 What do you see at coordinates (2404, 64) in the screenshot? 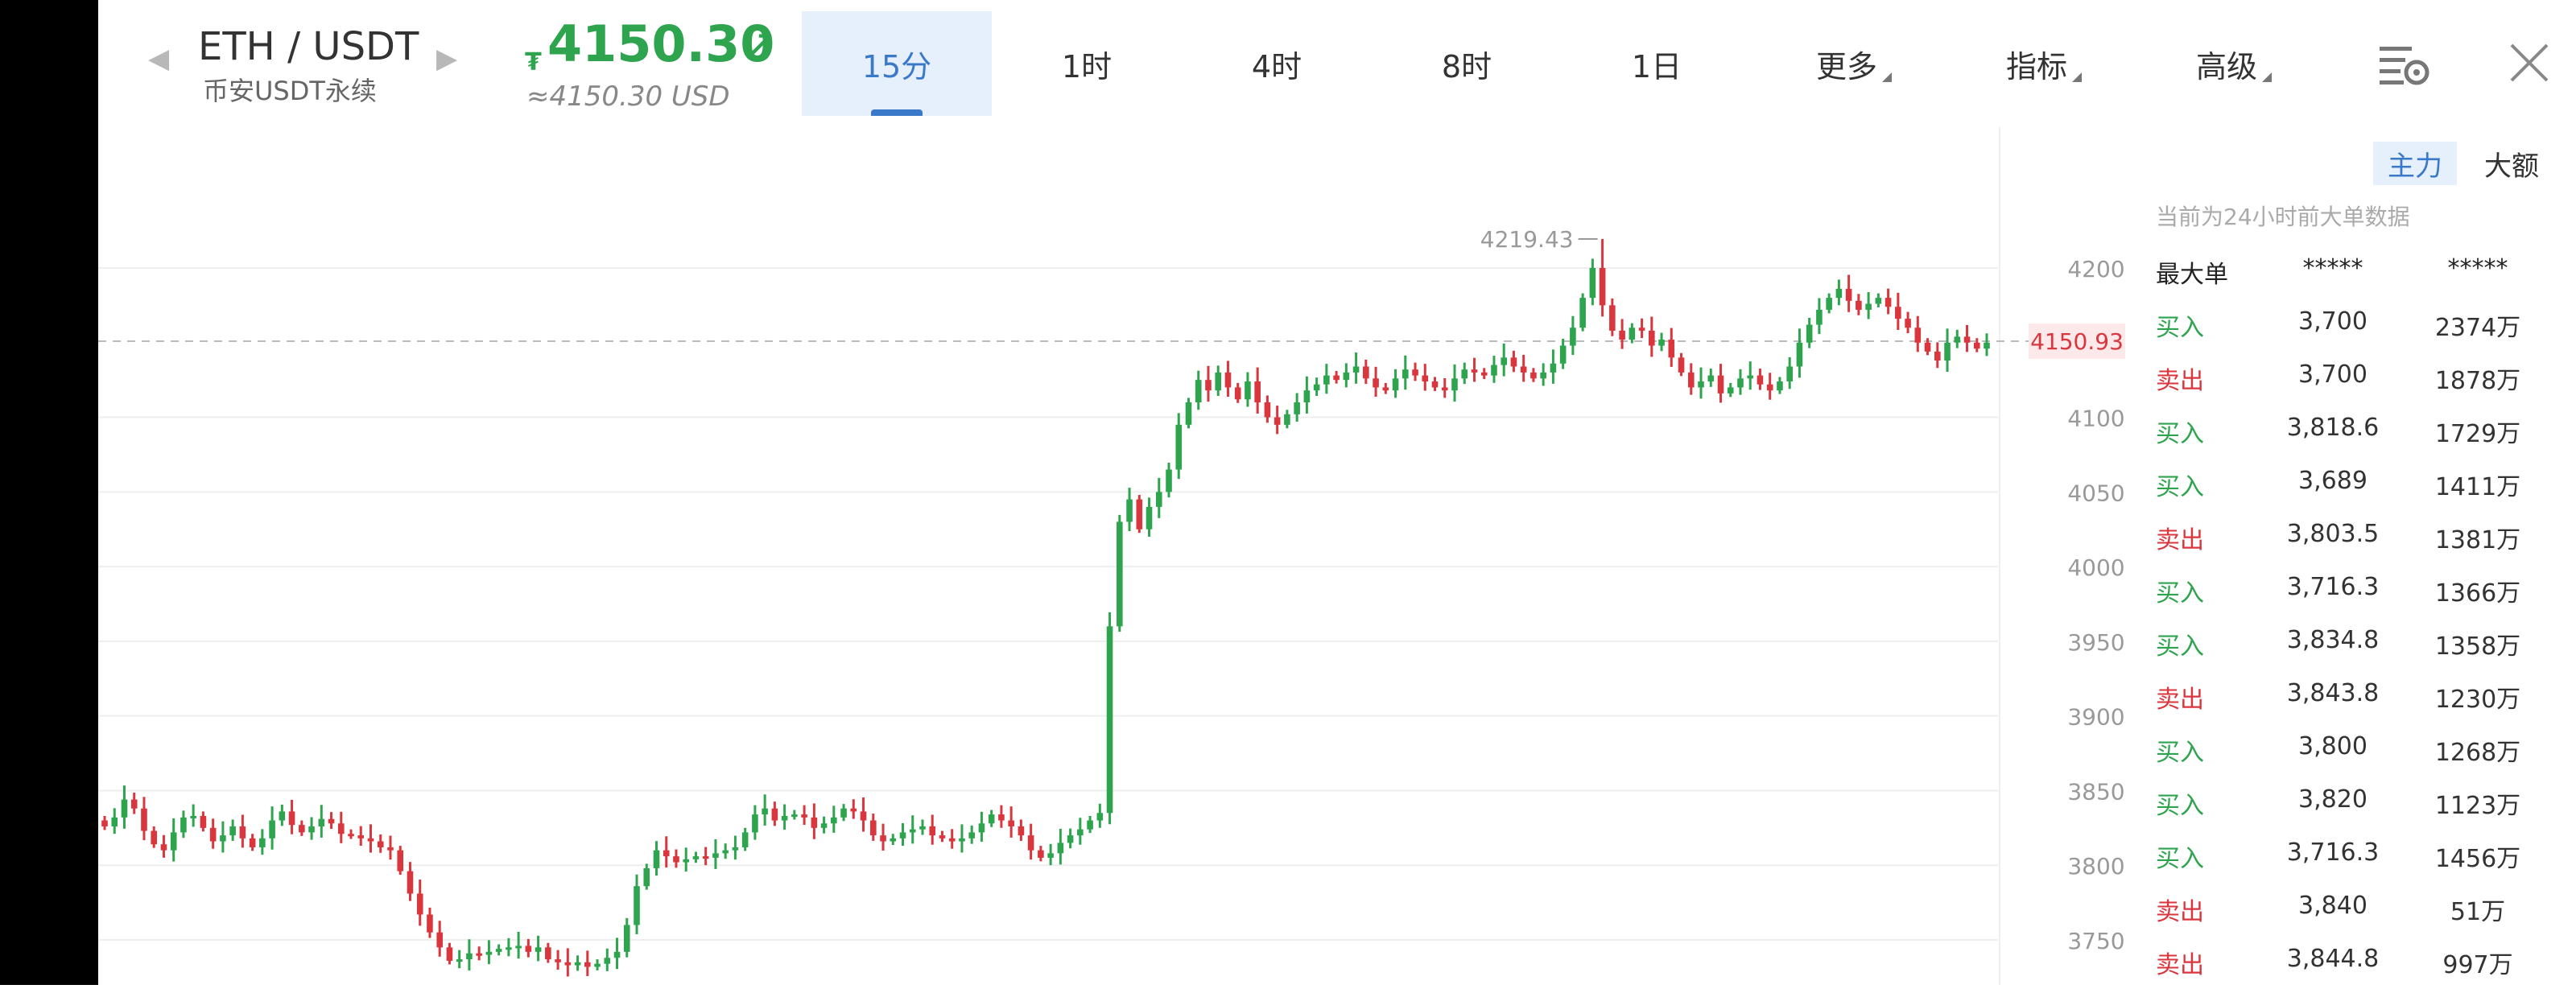
I see `chart-settings-icon` at bounding box center [2404, 64].